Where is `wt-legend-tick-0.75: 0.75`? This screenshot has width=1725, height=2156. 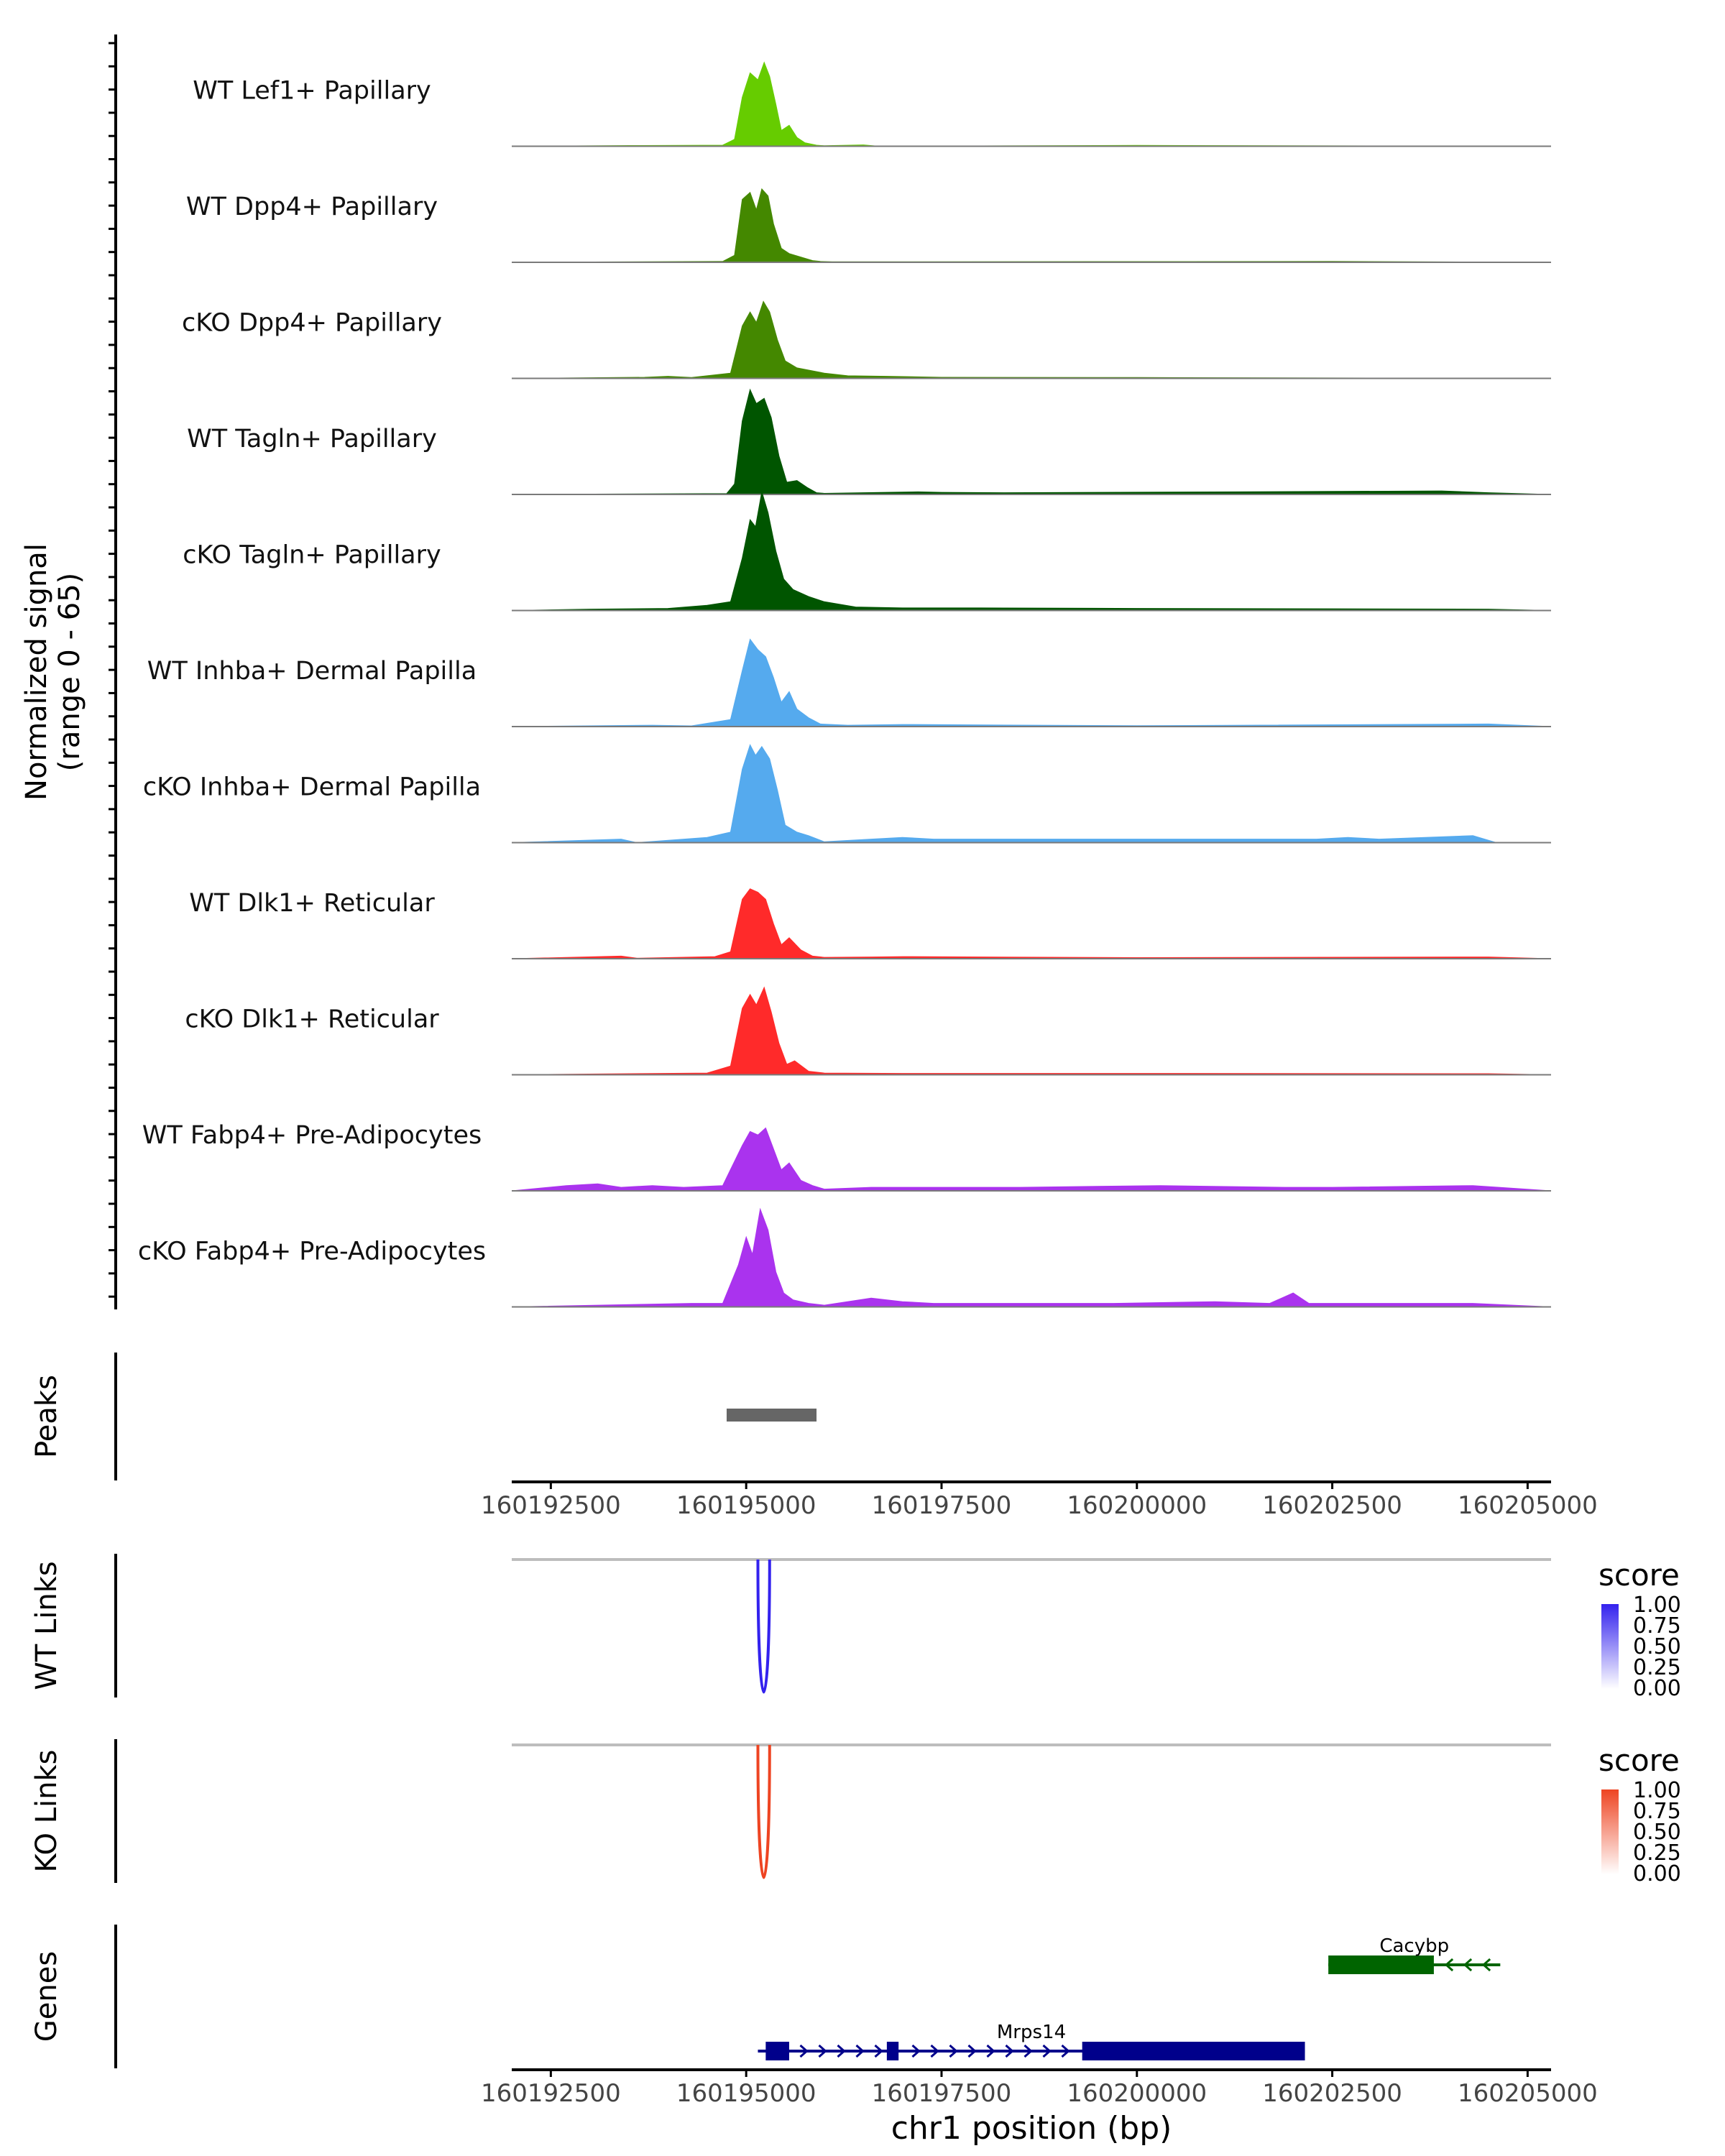 wt-legend-tick-0.75: 0.75 is located at coordinates (1657, 1626).